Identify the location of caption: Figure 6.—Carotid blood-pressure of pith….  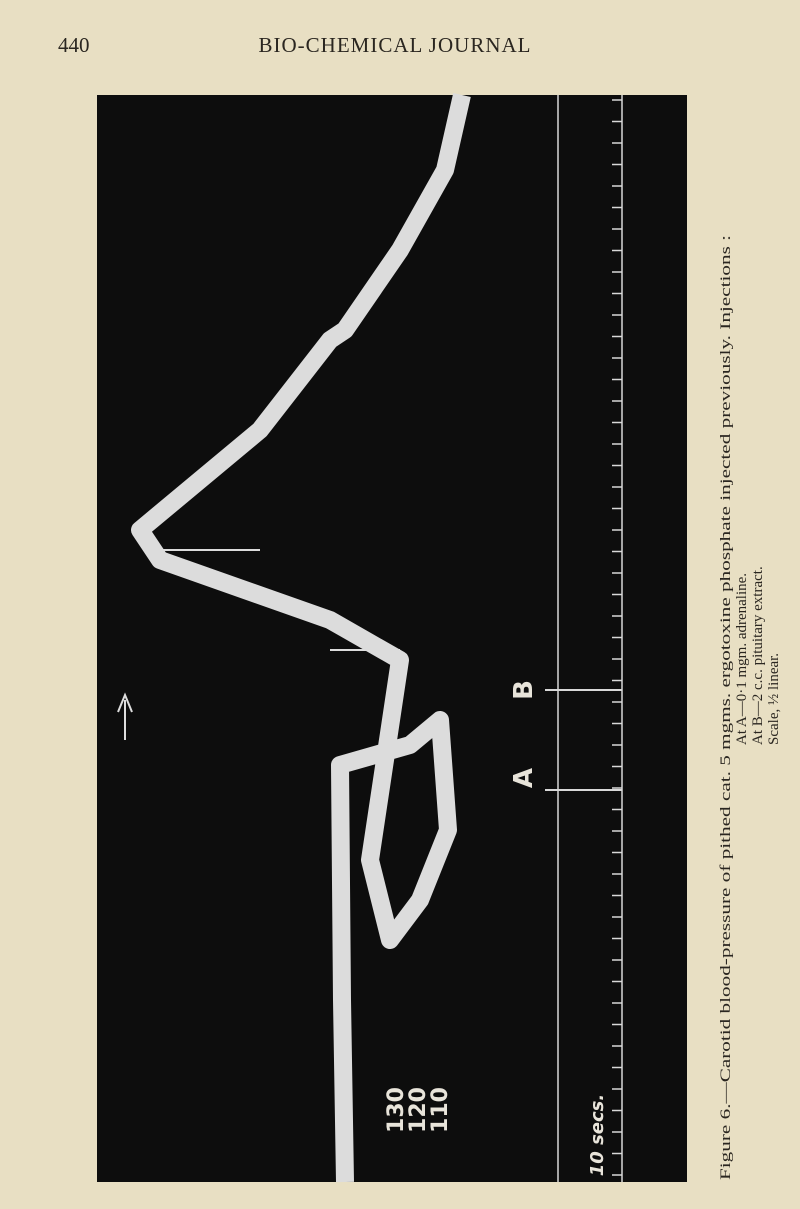
(750, 707).